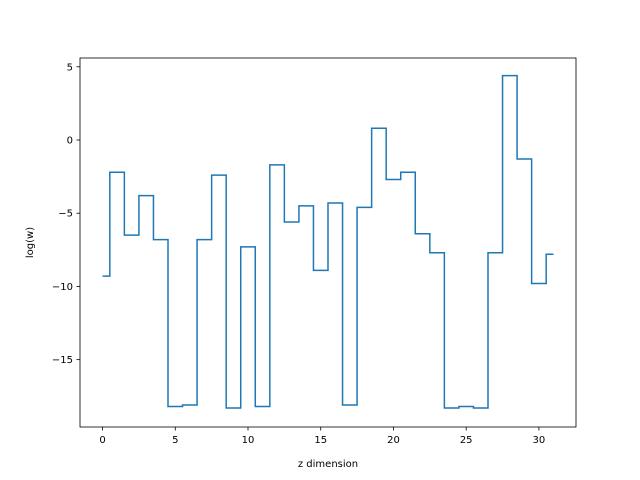 The height and width of the screenshot is (480, 640). I want to click on y-tick-label: 0, so click(70, 141).